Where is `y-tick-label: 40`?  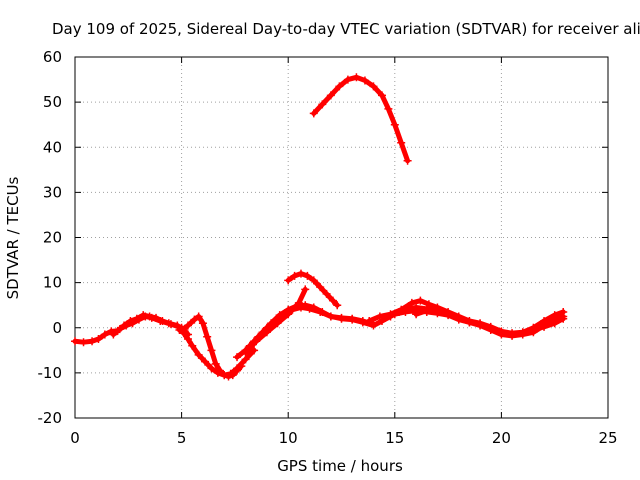 y-tick-label: 40 is located at coordinates (52, 147).